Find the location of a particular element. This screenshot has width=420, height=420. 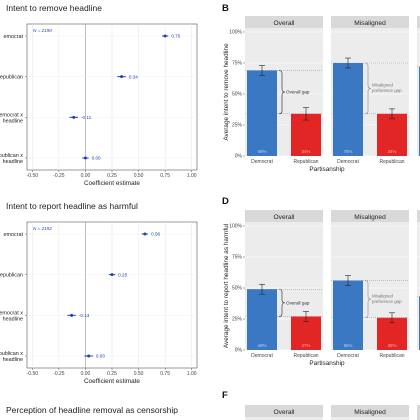

panel-b-y-tick-label: 0% is located at coordinates (239, 157).